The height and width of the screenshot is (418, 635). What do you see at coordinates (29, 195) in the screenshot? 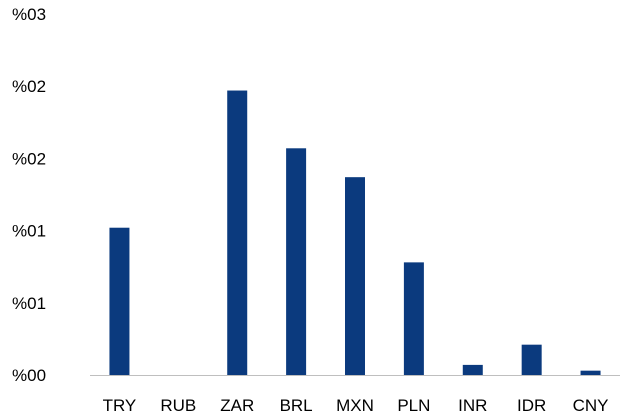
I see `y-axis-tick-labels: %00 %01 %01 %02 %02 %03` at bounding box center [29, 195].